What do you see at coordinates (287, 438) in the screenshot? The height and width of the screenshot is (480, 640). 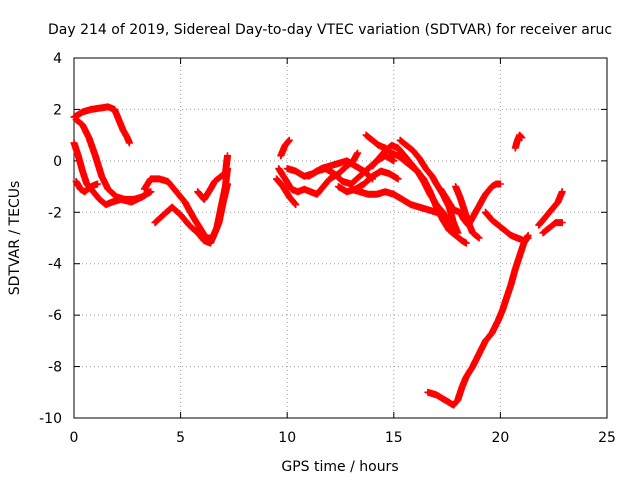 I see `x-tick-label: 10` at bounding box center [287, 438].